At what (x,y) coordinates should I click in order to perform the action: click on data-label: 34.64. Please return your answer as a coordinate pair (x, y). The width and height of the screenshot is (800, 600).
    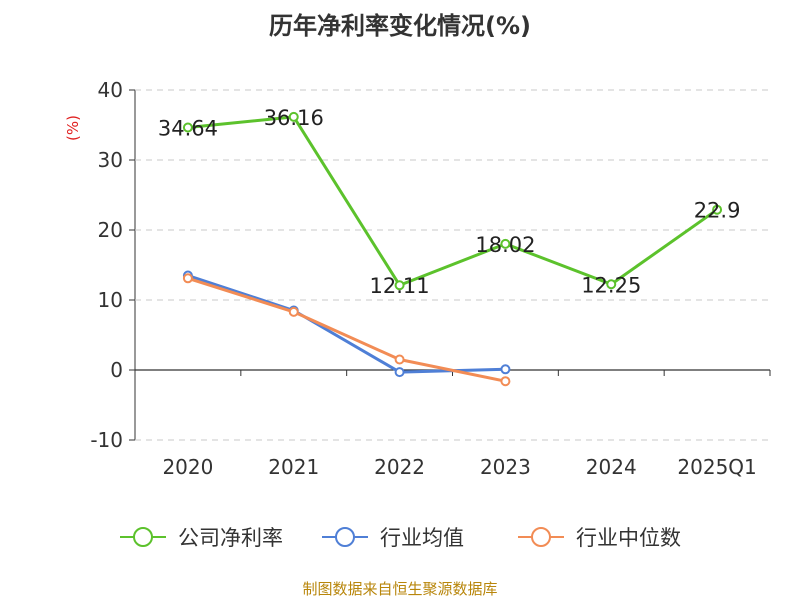
    Looking at the image, I should click on (188, 129).